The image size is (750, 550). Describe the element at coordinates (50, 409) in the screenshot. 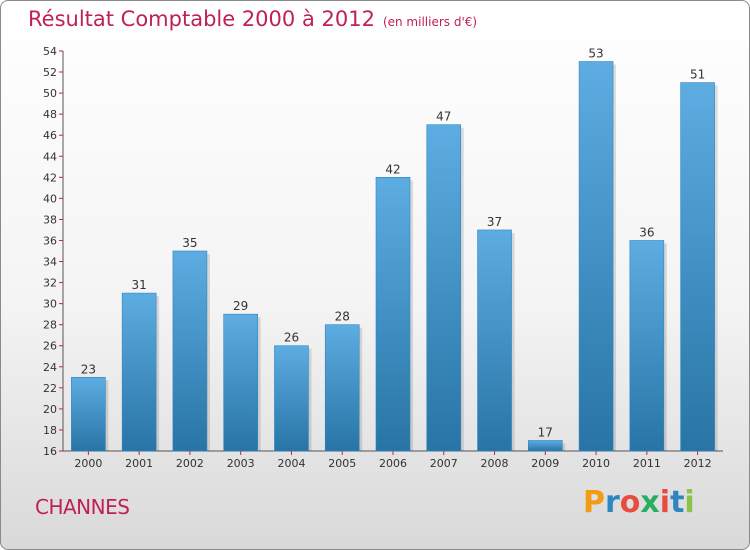

I see `y-tick-label: 20` at that location.